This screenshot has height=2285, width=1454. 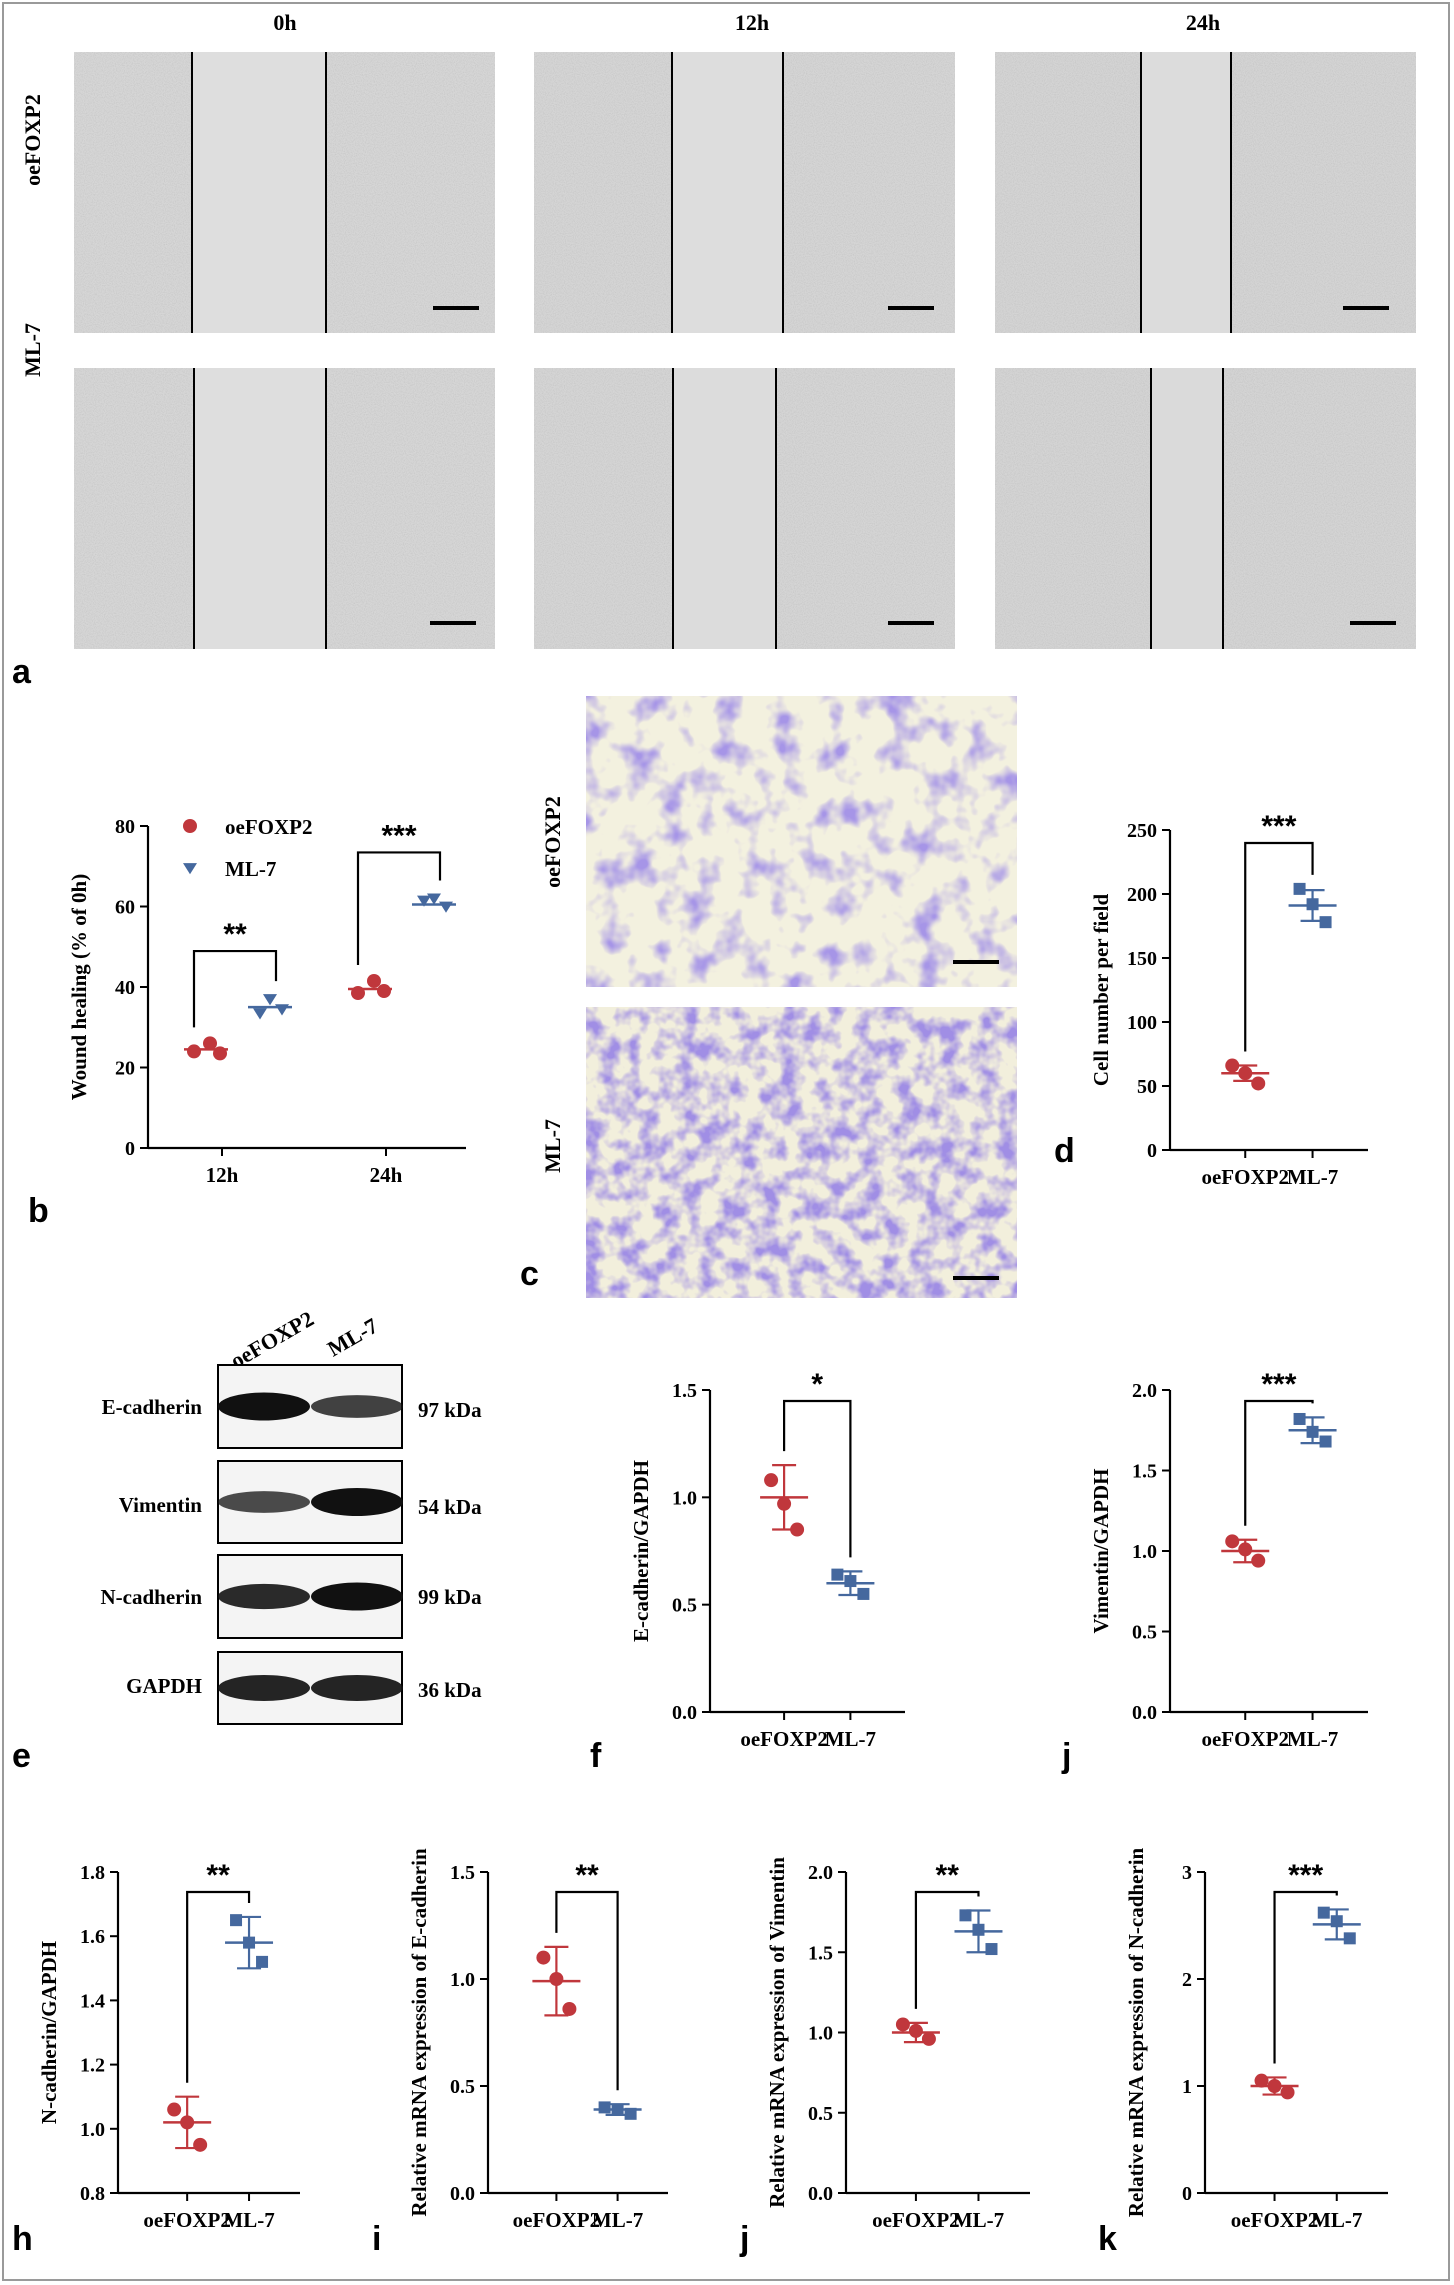 I want to click on panel-a-time-label-24h: 24h, so click(x=1203, y=22).